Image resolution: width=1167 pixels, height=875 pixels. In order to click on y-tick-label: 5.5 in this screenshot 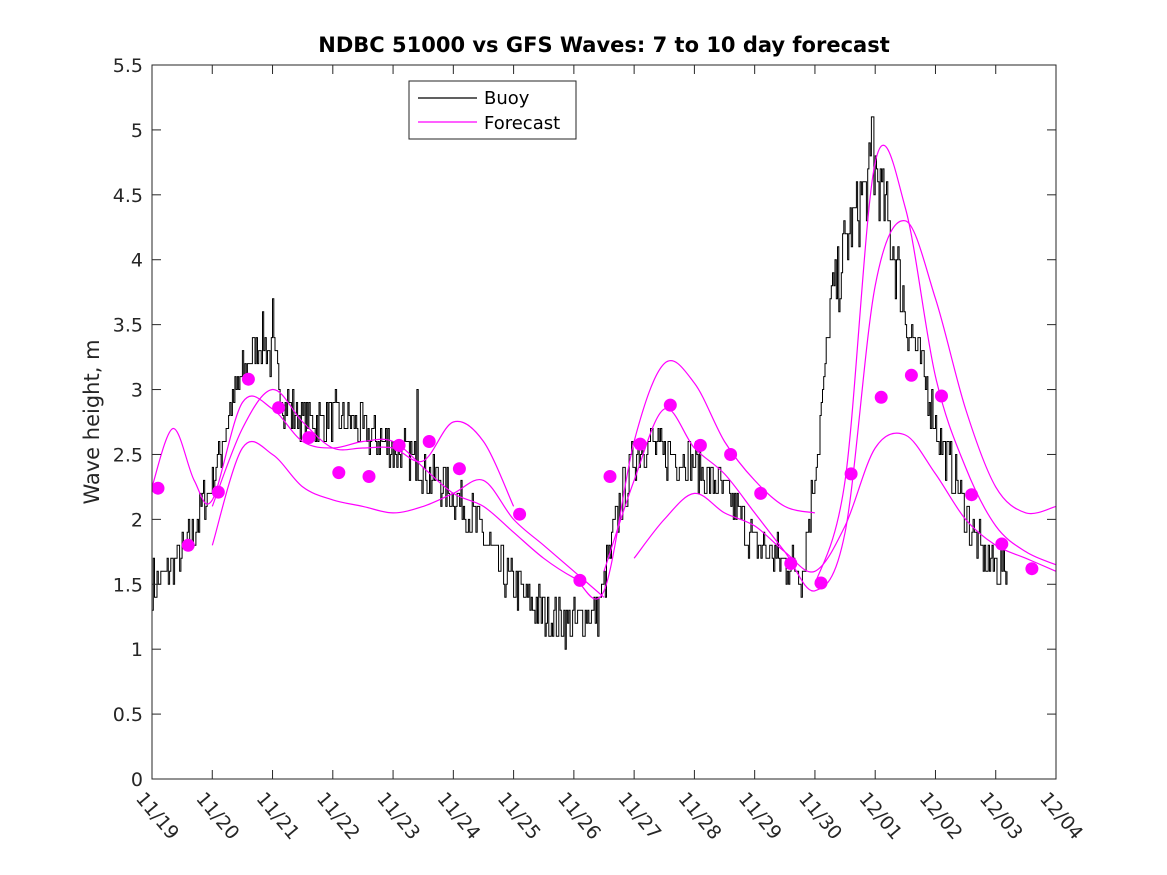, I will do `click(128, 66)`.